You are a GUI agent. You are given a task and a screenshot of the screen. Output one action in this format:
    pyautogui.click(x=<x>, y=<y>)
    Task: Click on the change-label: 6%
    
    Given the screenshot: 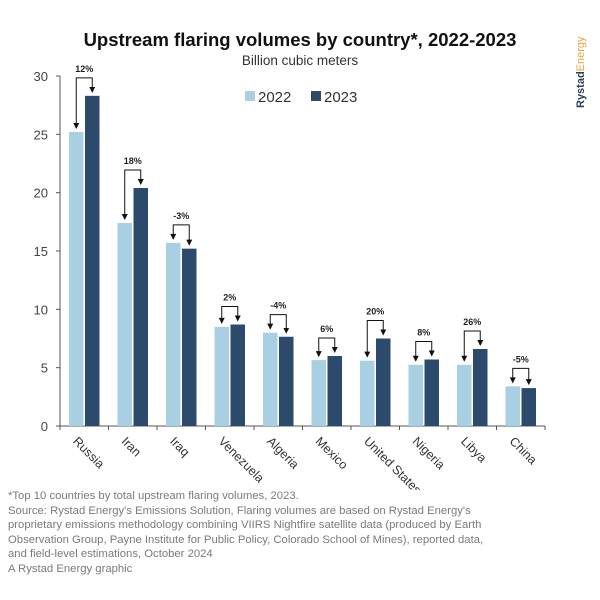 What is the action you would take?
    pyautogui.click(x=326, y=329)
    